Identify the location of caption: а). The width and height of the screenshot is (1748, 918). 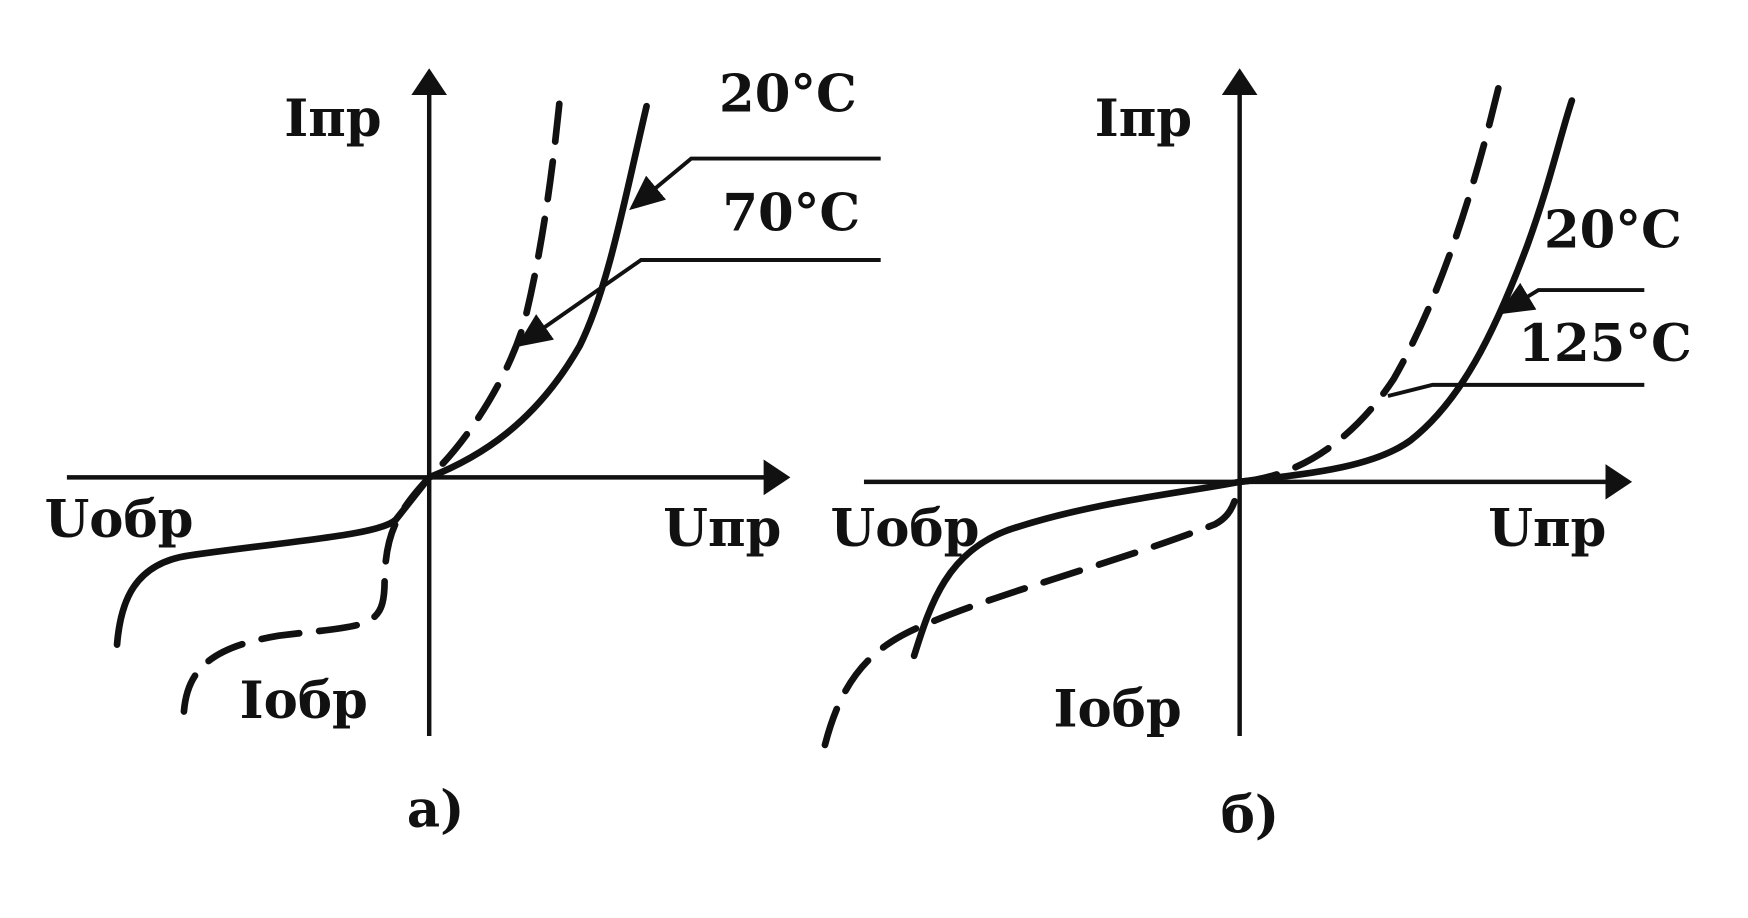
(435, 810).